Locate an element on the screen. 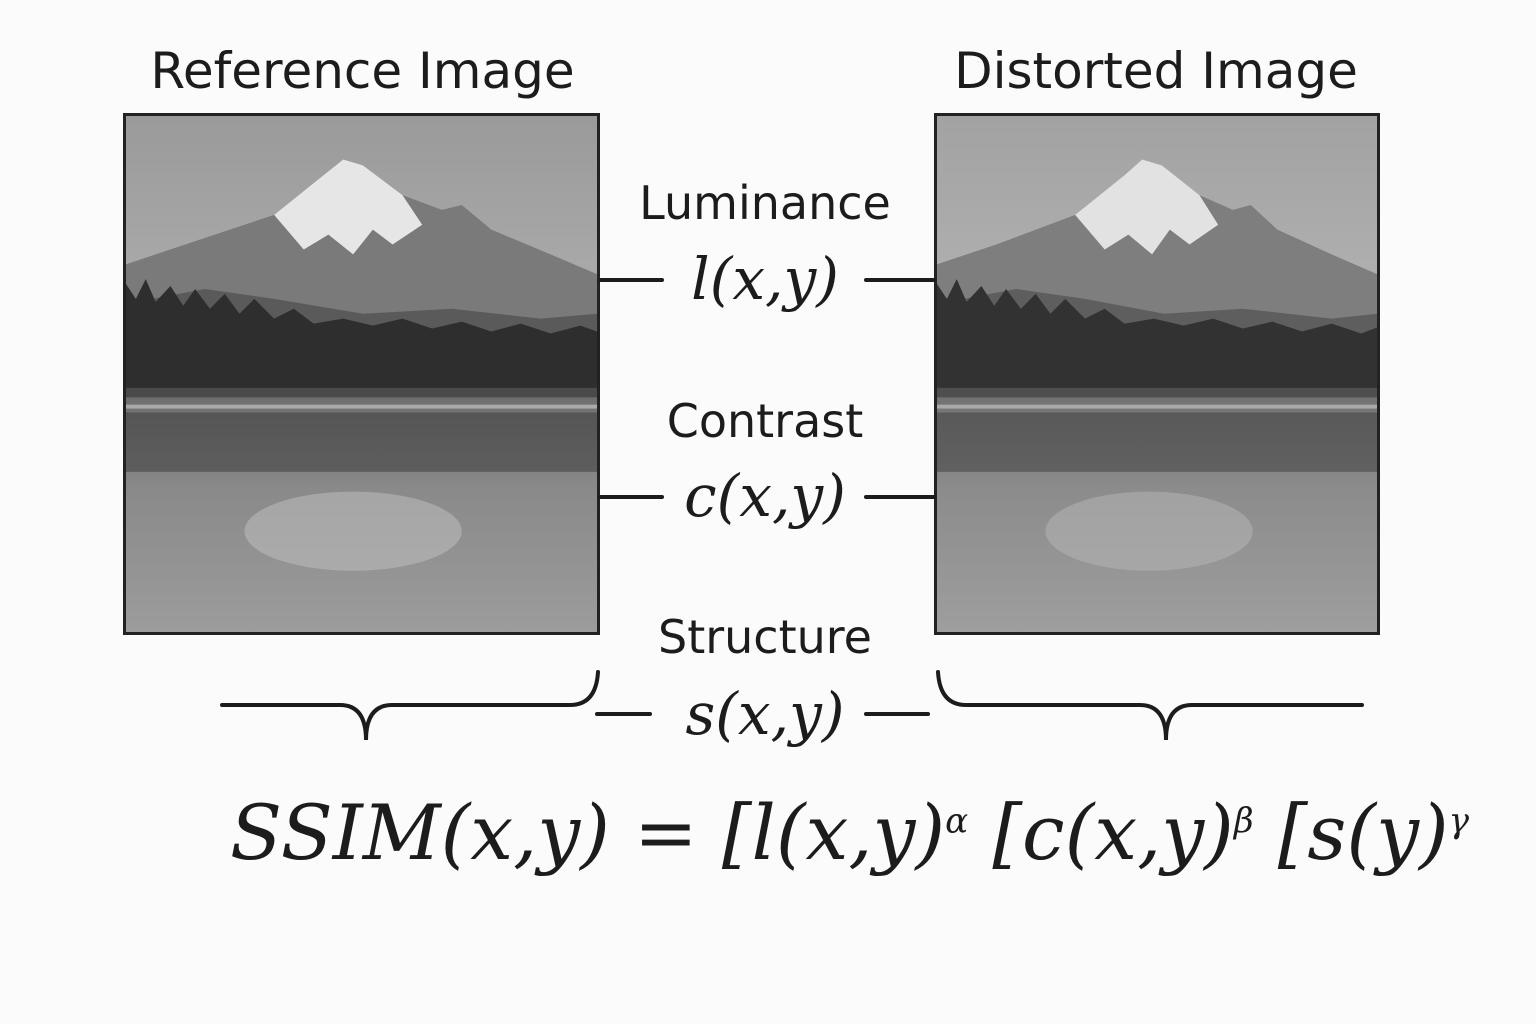  formula-exponent: γ is located at coordinates (1459, 821).